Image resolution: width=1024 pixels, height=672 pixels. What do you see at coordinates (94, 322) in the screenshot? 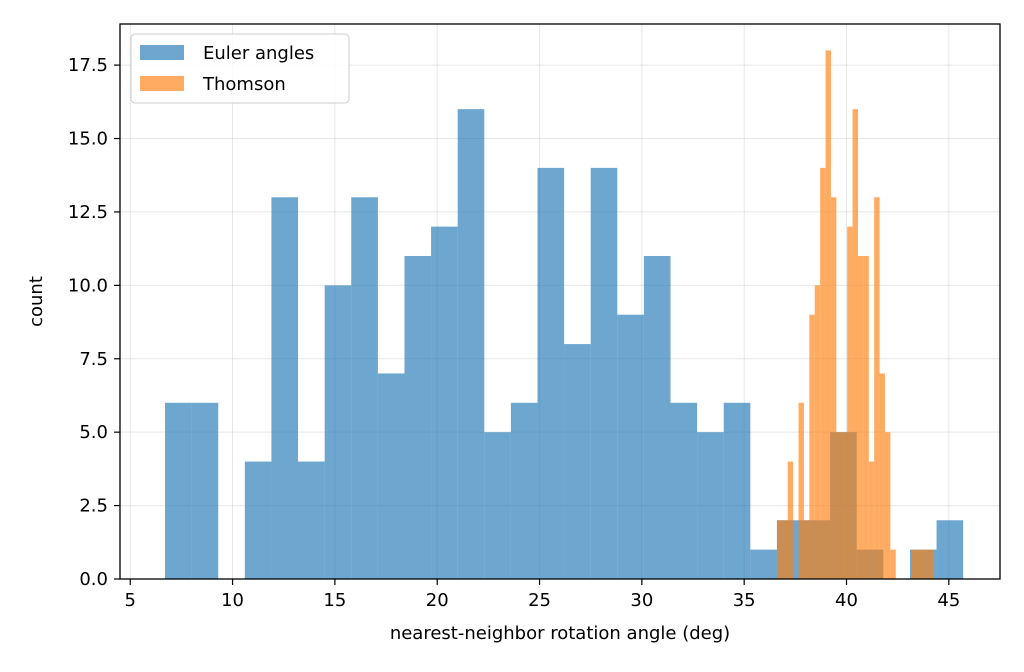
I see `y-axis-ticks: 0.0 2.5 5.0 7.5 10.0 12.5 15.0 17.5` at bounding box center [94, 322].